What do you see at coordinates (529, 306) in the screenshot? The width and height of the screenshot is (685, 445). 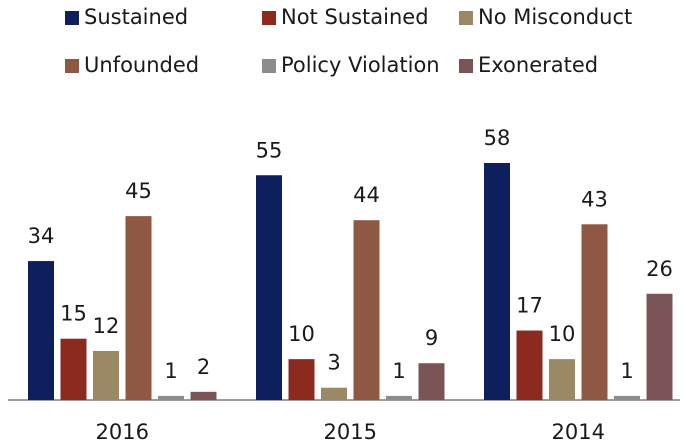 I see `data-label: 17` at bounding box center [529, 306].